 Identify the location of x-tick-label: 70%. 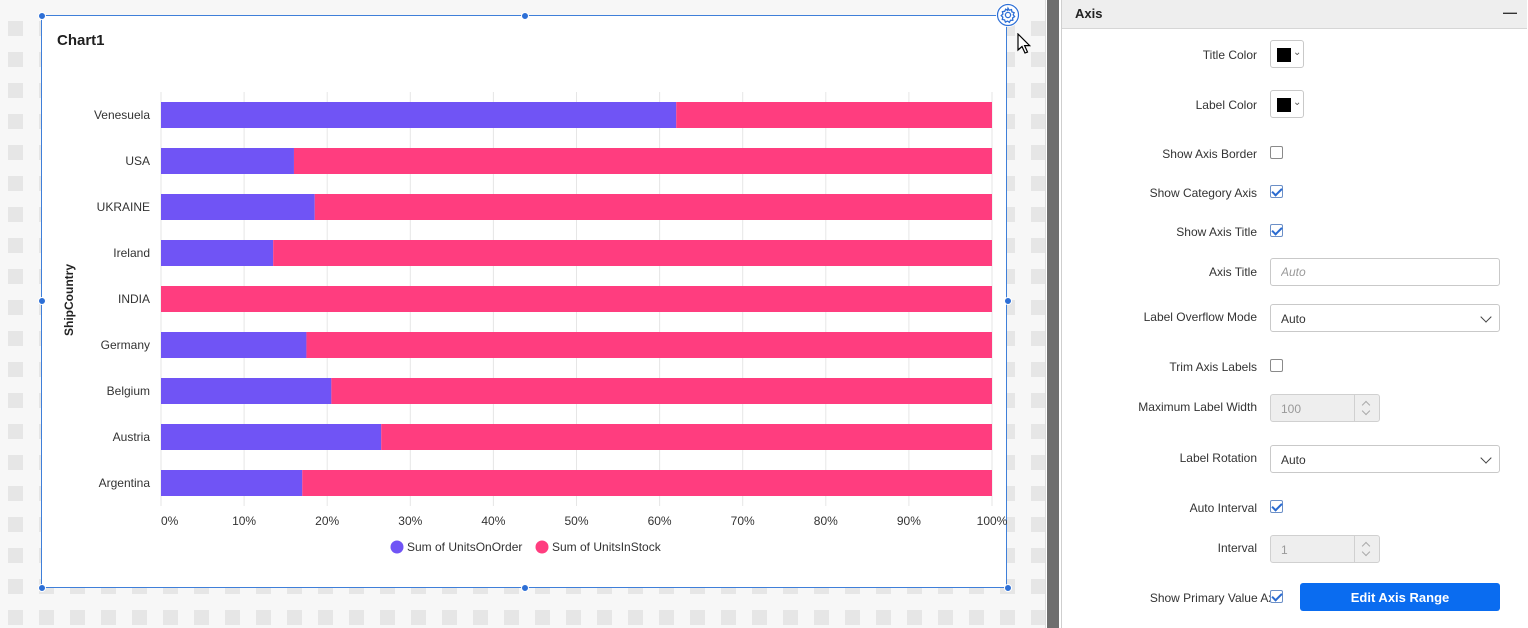
(743, 521).